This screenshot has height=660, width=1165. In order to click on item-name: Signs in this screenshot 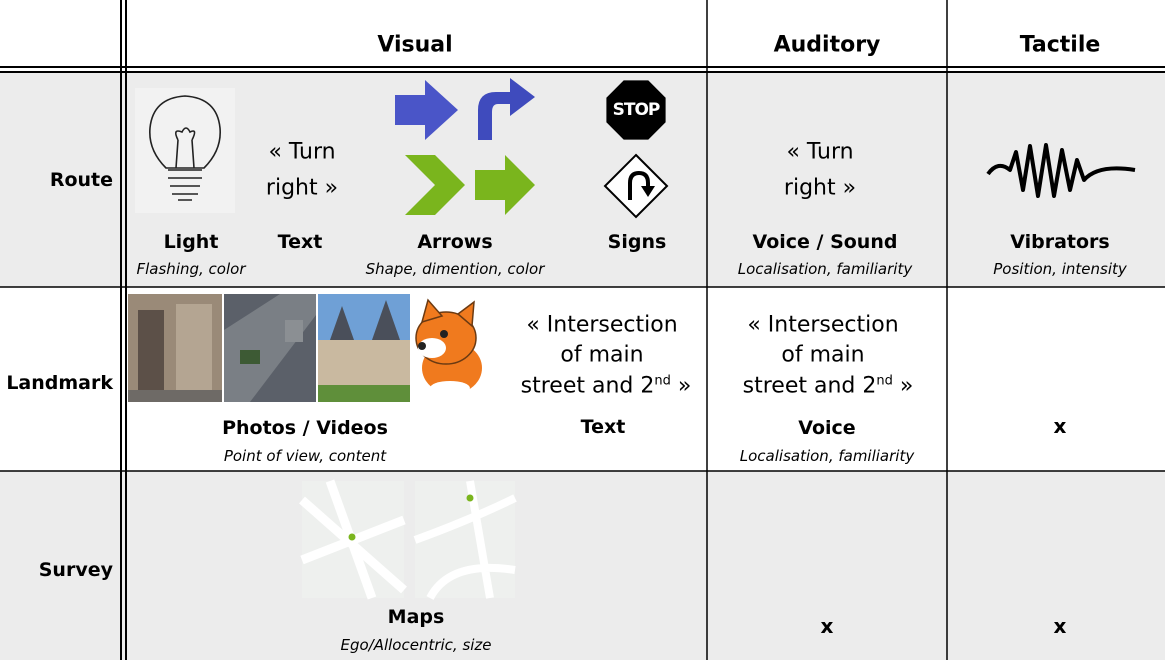, I will do `click(637, 242)`.